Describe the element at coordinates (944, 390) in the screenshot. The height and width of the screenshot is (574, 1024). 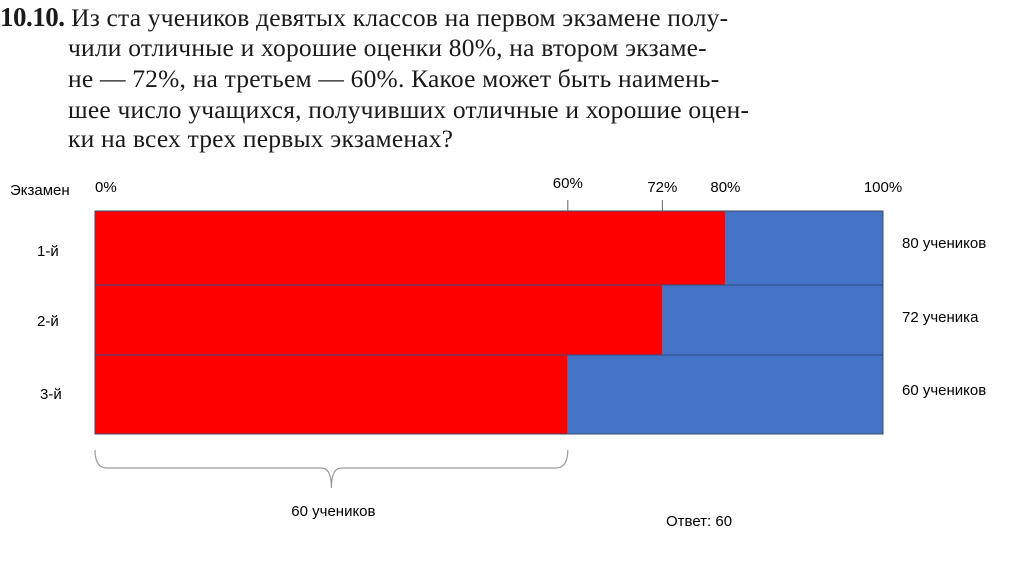
I see `row-annotation-3: 60 учеников` at that location.